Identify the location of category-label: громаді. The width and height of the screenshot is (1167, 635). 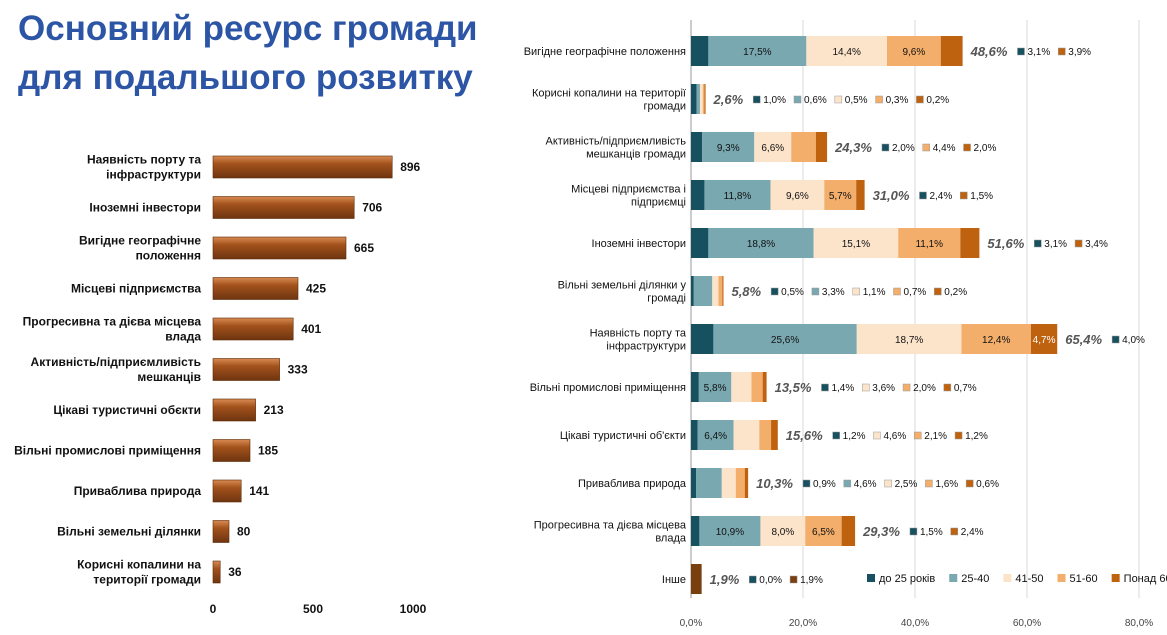
(666, 299).